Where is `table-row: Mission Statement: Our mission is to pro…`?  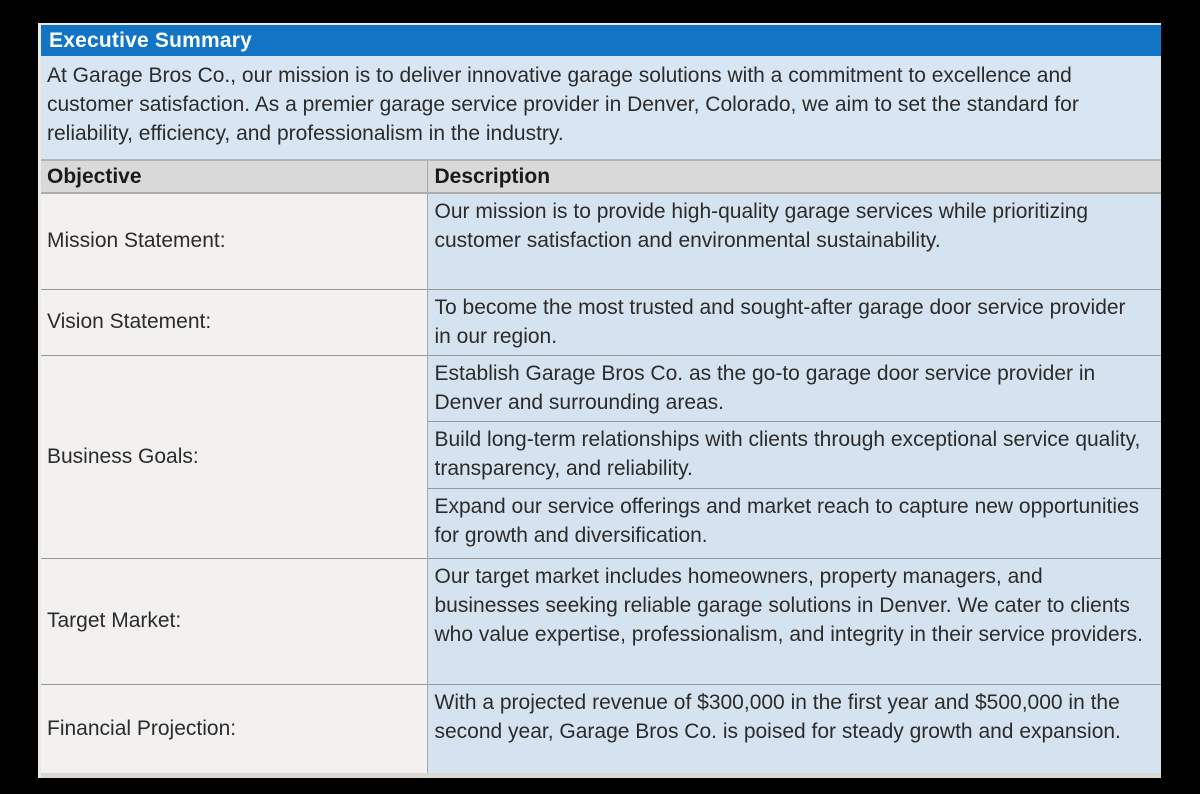 table-row: Mission Statement: Our mission is to pro… is located at coordinates (601, 240).